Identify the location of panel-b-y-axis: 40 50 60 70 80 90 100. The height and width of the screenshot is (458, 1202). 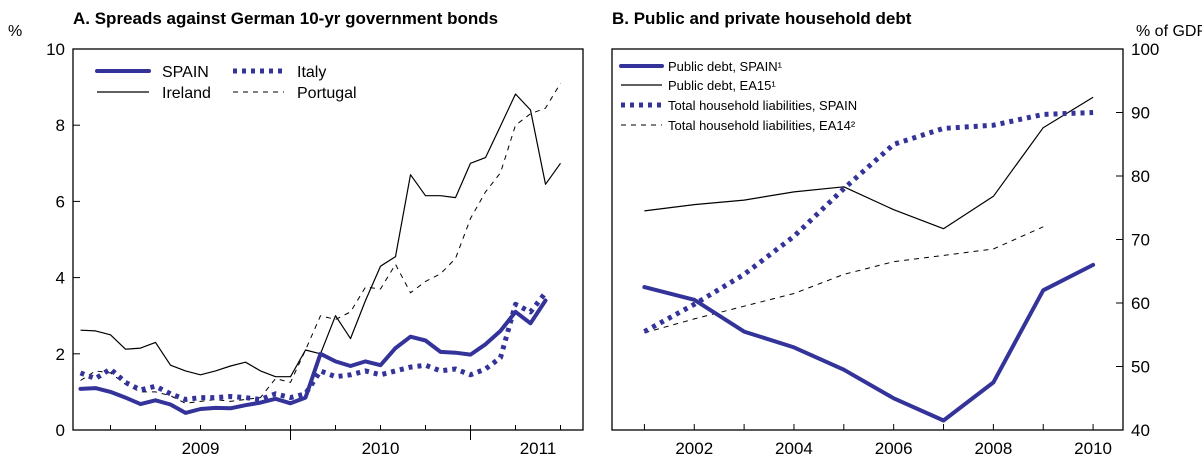
(1137, 240).